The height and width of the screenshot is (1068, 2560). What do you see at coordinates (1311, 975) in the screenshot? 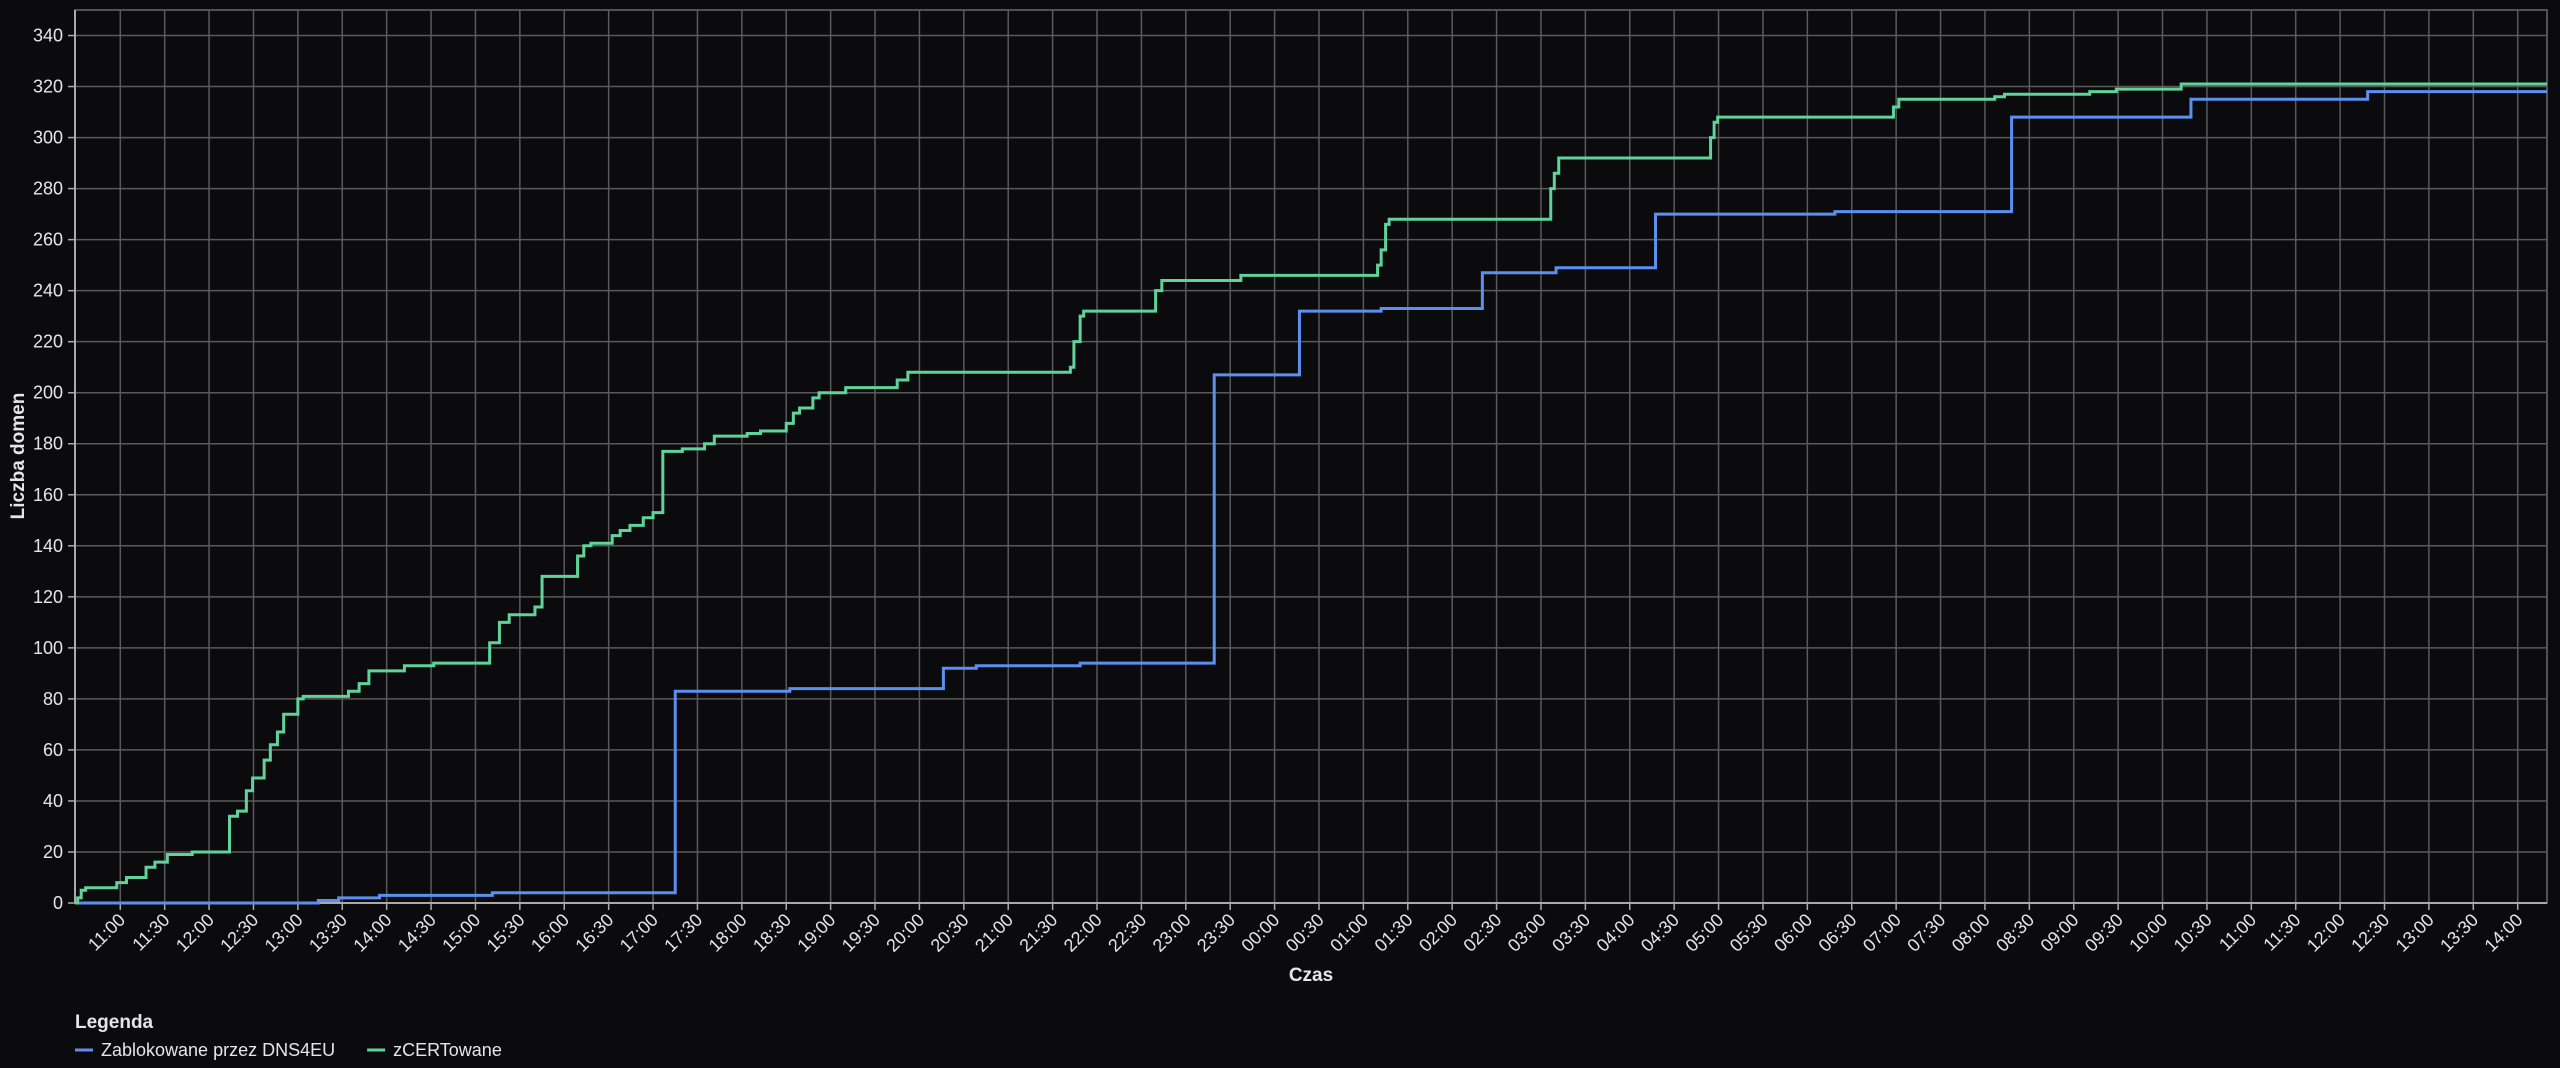
I see `x-axis-title: Czas` at bounding box center [1311, 975].